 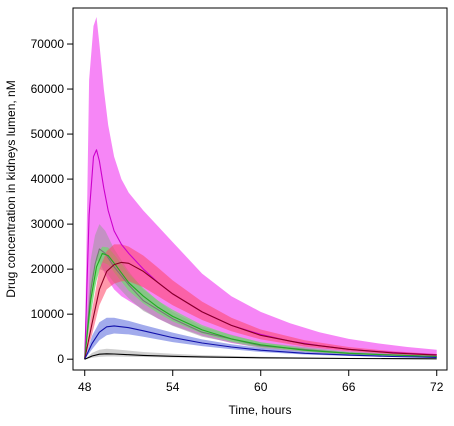 What do you see at coordinates (260, 342) in the screenshot?
I see `series-4-line` at bounding box center [260, 342].